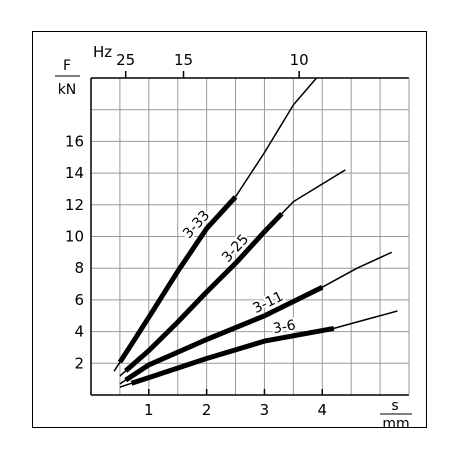  Describe the element at coordinates (67, 66) in the screenshot. I see `y-unit-top: F` at that location.